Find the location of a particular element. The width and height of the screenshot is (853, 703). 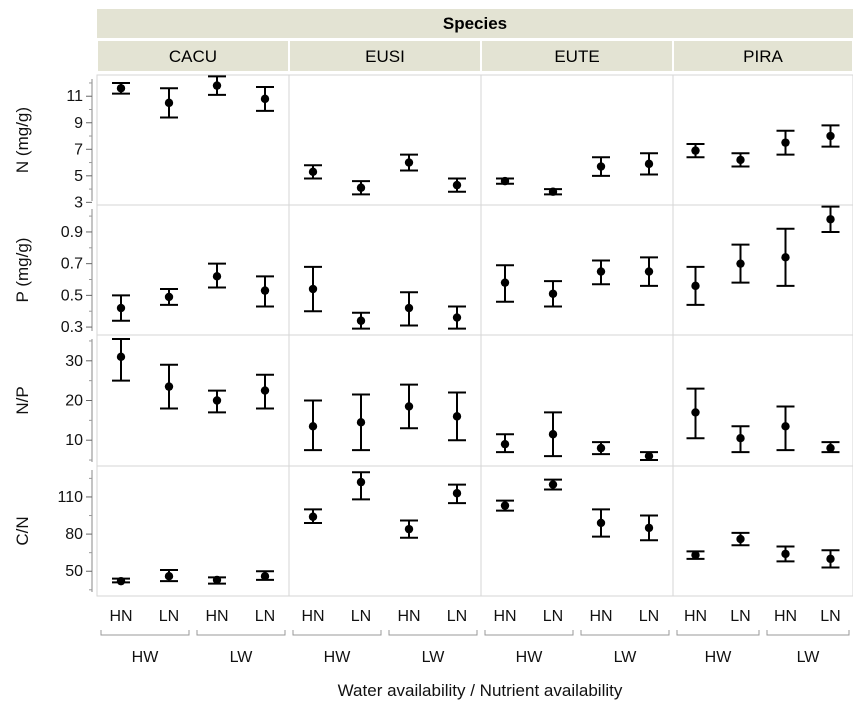

y-tick-label: 80 is located at coordinates (74, 534).